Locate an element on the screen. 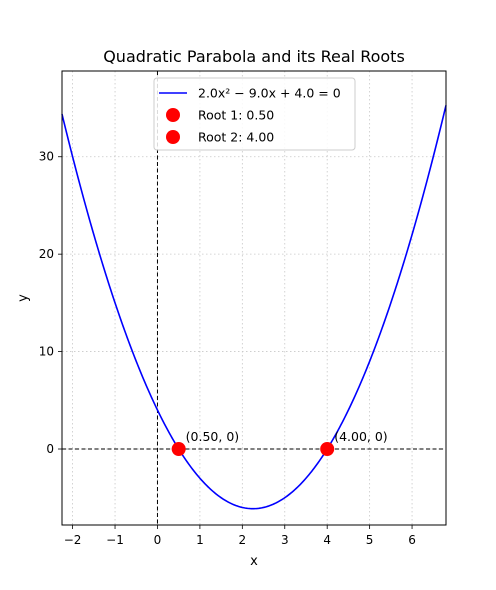 The image size is (496, 590). x-tick-label: 2 is located at coordinates (243, 540).